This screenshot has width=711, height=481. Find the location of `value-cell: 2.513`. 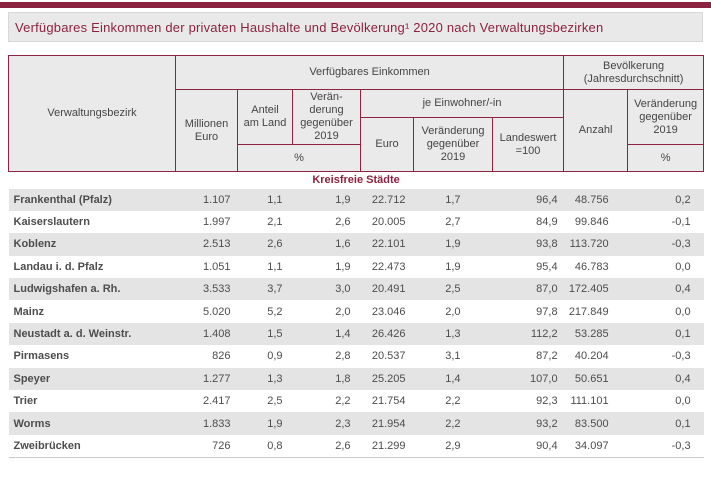

value-cell: 2.513 is located at coordinates (216, 244).